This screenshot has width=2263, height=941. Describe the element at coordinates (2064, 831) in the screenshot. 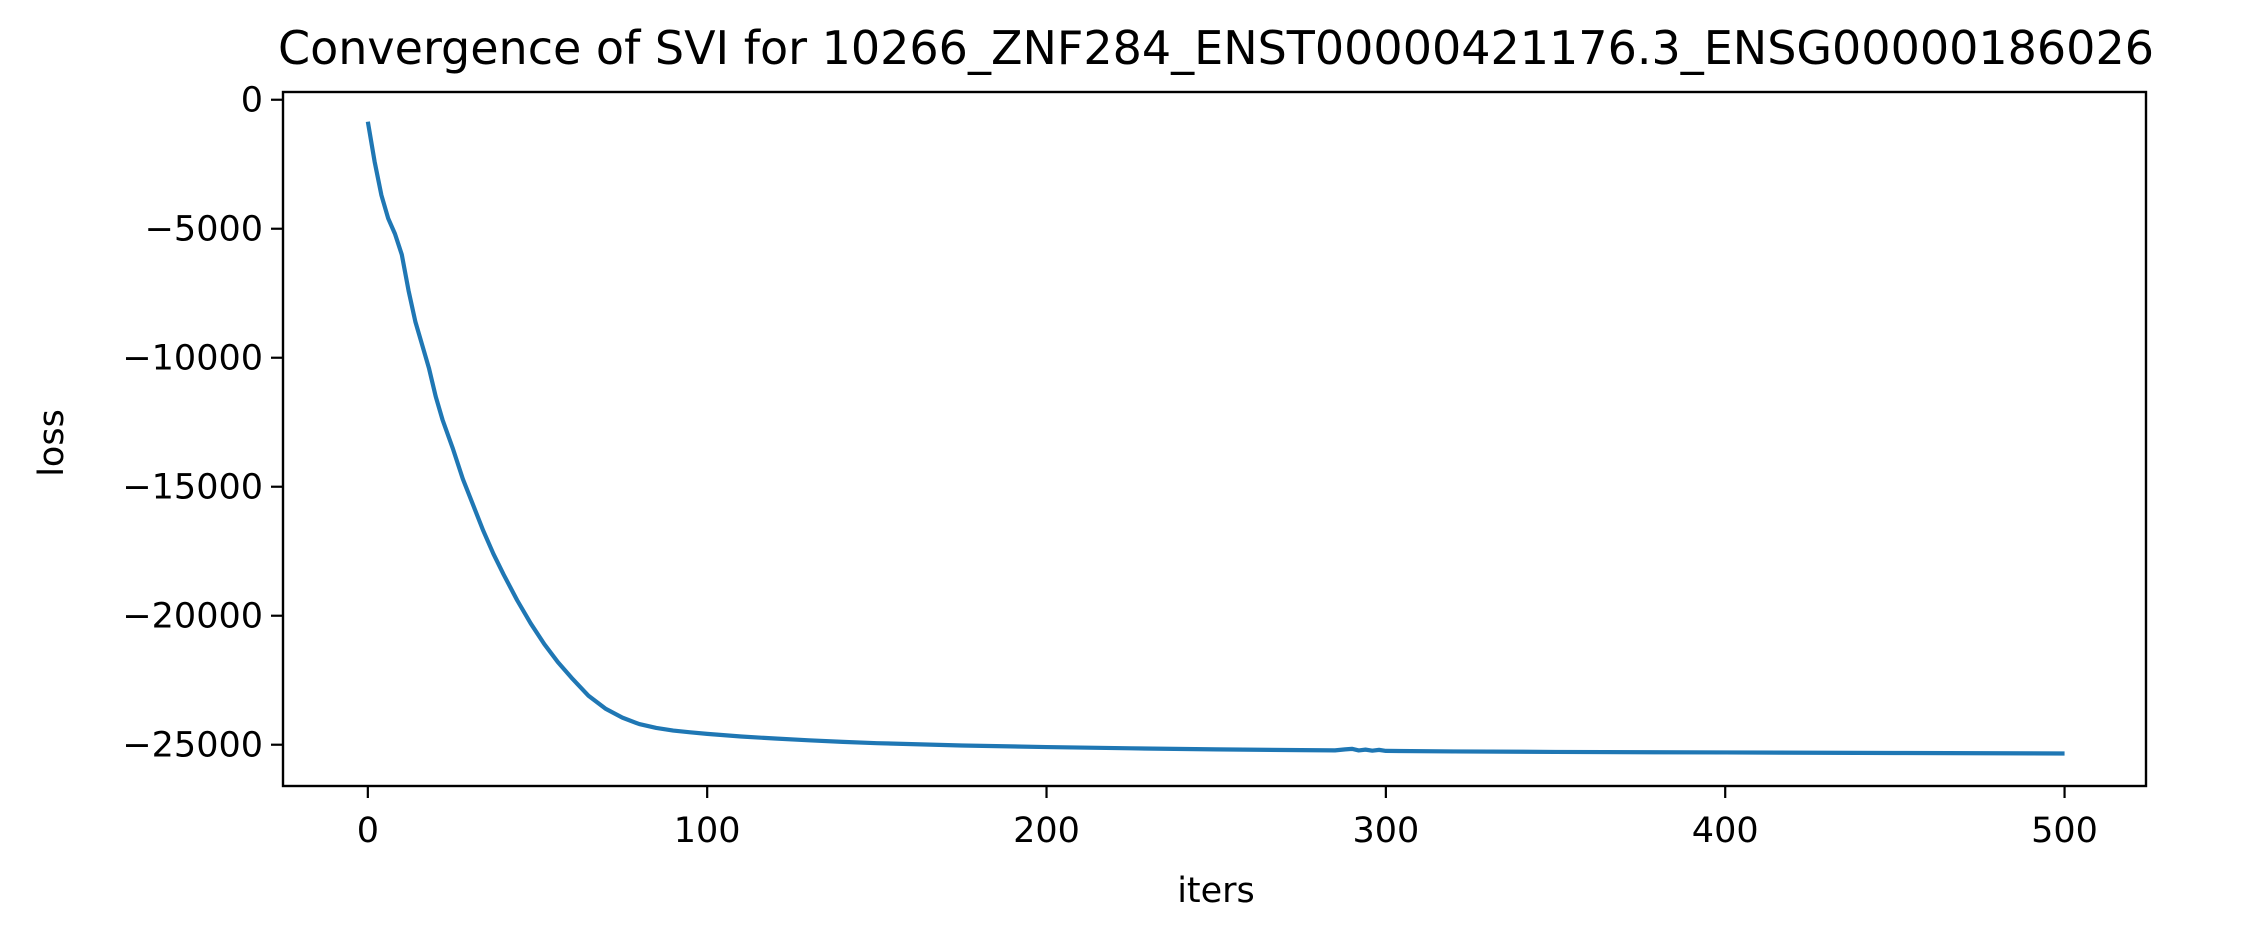

I see `x-tick-label: 500` at that location.